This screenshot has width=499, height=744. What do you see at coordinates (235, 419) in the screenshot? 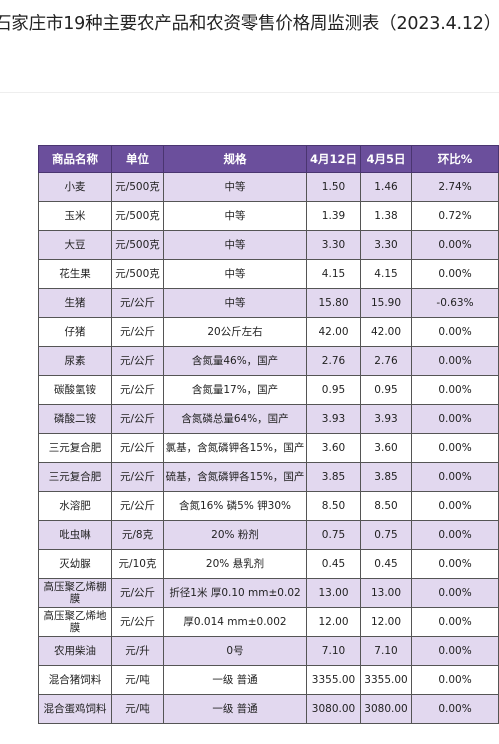
I see `cell-spec: 含氮磷总量64%，国产` at bounding box center [235, 419].